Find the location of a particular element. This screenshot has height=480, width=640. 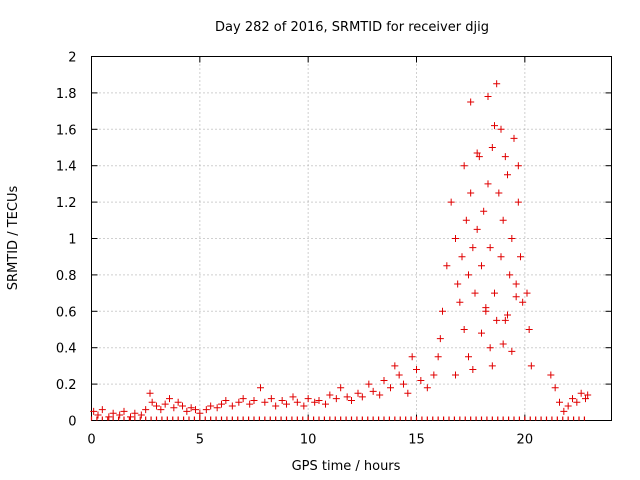

x-tick-label: 20 is located at coordinates (525, 440).